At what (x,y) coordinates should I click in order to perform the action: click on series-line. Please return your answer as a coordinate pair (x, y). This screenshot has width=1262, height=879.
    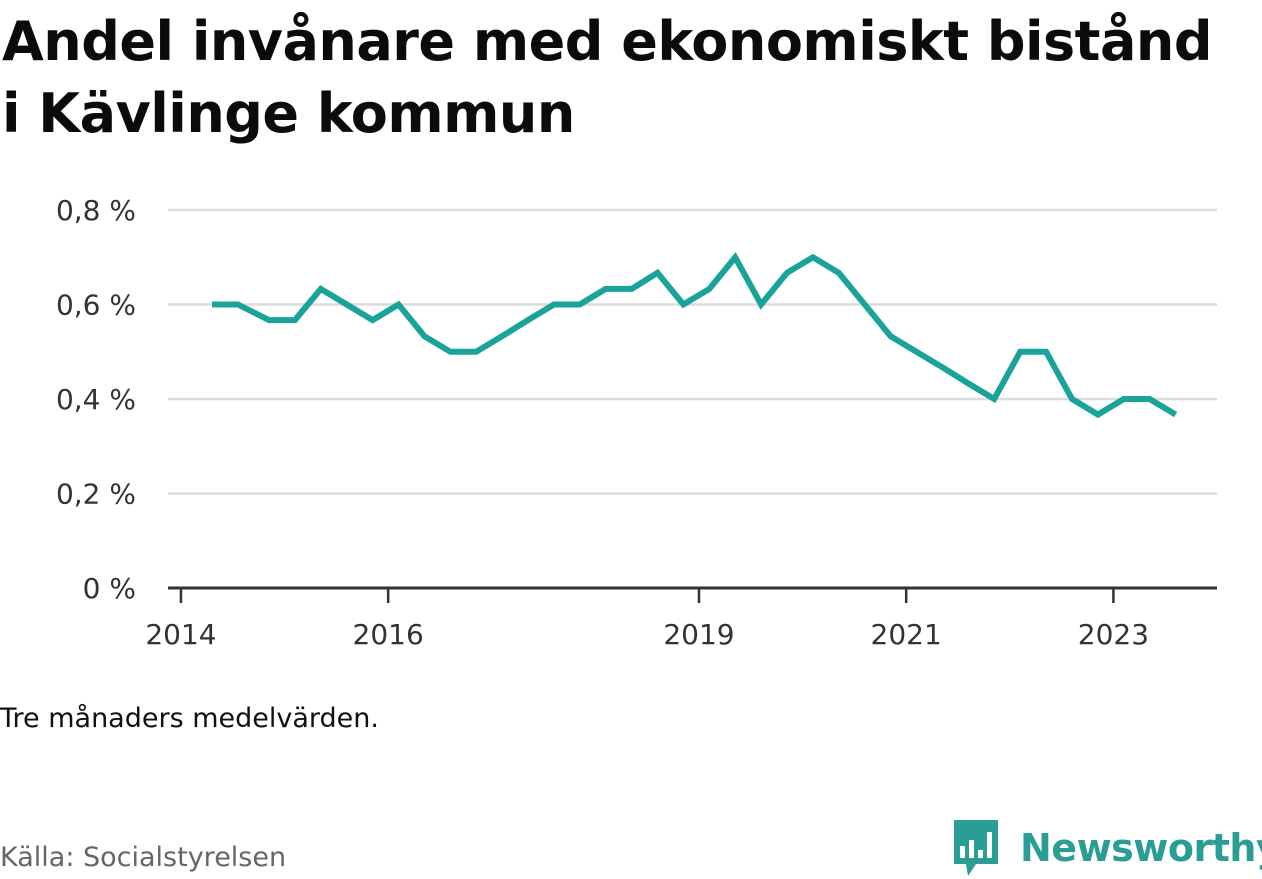
    Looking at the image, I should click on (695, 335).